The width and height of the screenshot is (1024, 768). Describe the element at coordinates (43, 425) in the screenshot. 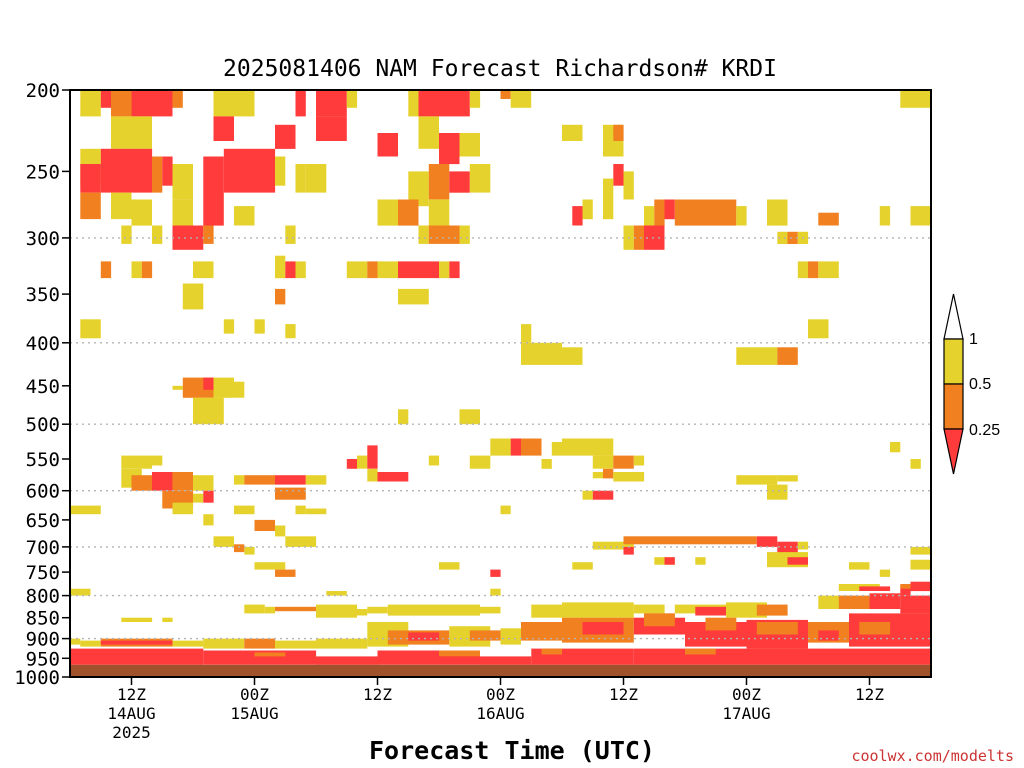

I see `y-tick-label: 500` at that location.